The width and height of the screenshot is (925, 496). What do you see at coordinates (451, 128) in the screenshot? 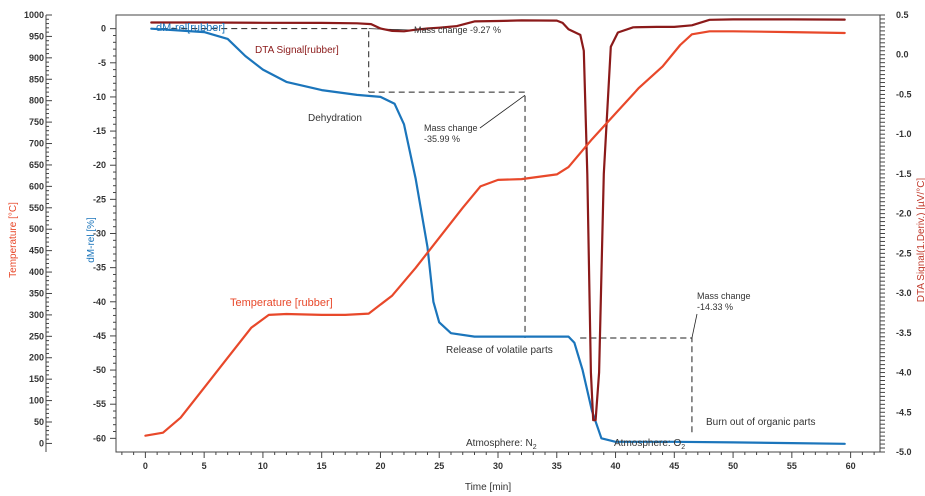
I see `annotation-mass-change-2-line1: Mass change` at bounding box center [451, 128].